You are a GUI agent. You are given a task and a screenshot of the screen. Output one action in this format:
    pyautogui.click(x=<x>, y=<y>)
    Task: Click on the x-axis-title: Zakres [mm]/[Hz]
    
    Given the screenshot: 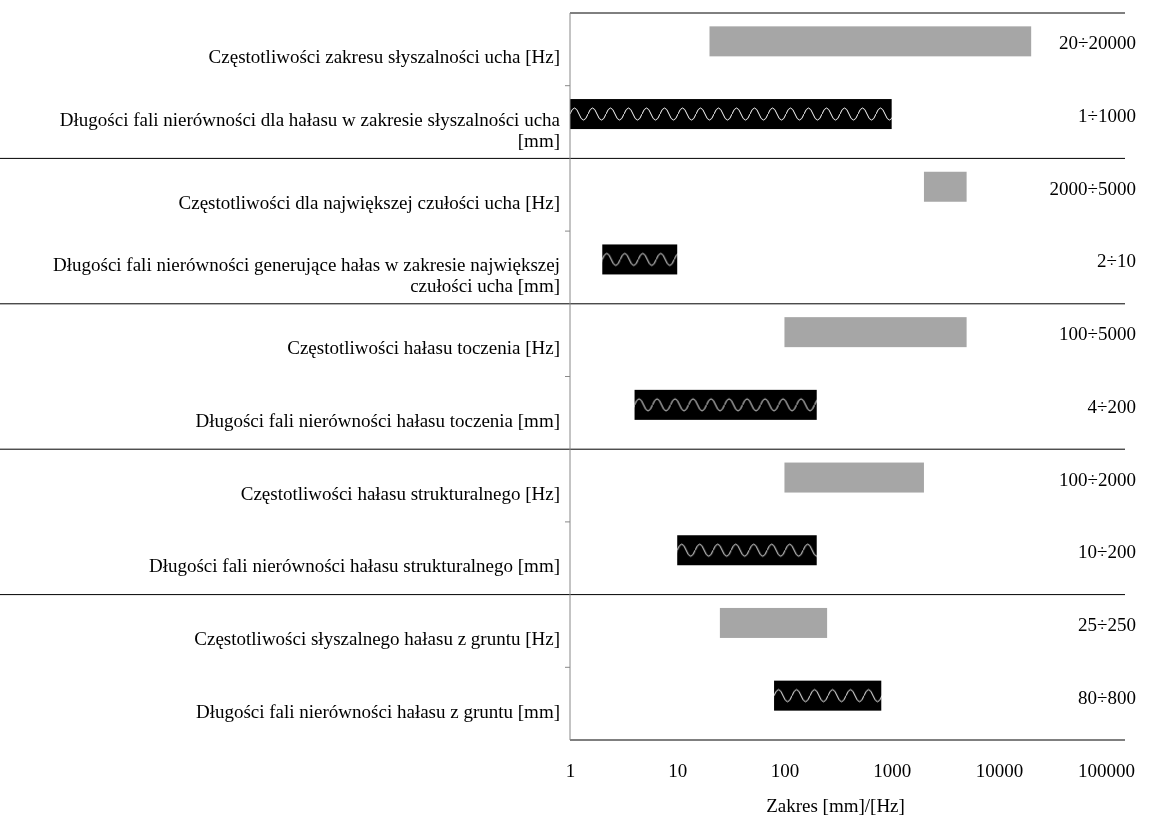 What is the action you would take?
    pyautogui.click(x=835, y=805)
    